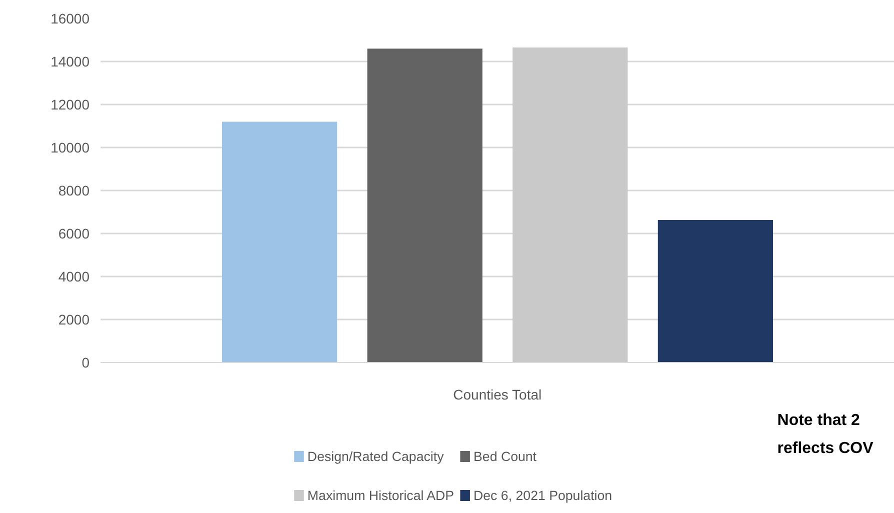  What do you see at coordinates (70, 148) in the screenshot?
I see `y-tick-label: 10000` at bounding box center [70, 148].